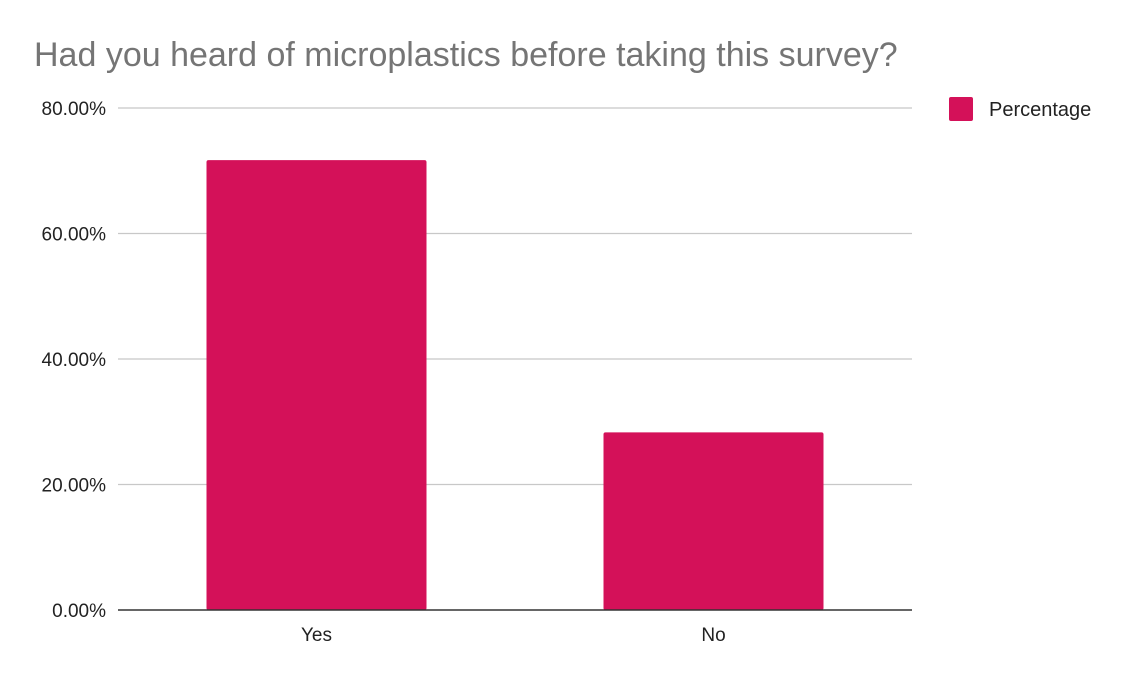 The image size is (1132, 680). I want to click on y-tick-label: 80.00%, so click(74, 109).